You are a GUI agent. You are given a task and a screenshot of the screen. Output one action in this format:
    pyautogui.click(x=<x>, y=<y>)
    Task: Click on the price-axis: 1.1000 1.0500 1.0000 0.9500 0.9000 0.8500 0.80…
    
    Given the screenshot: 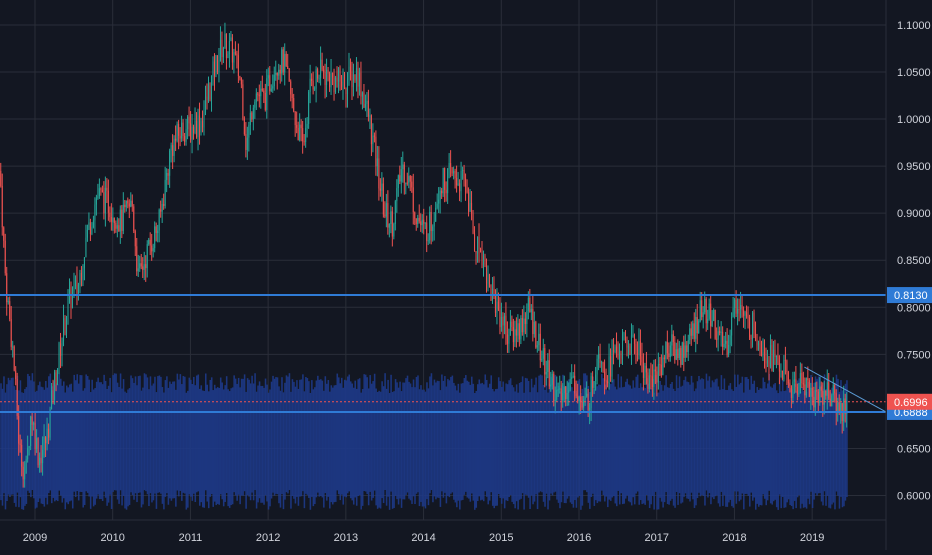 What is the action you would take?
    pyautogui.click(x=908, y=275)
    